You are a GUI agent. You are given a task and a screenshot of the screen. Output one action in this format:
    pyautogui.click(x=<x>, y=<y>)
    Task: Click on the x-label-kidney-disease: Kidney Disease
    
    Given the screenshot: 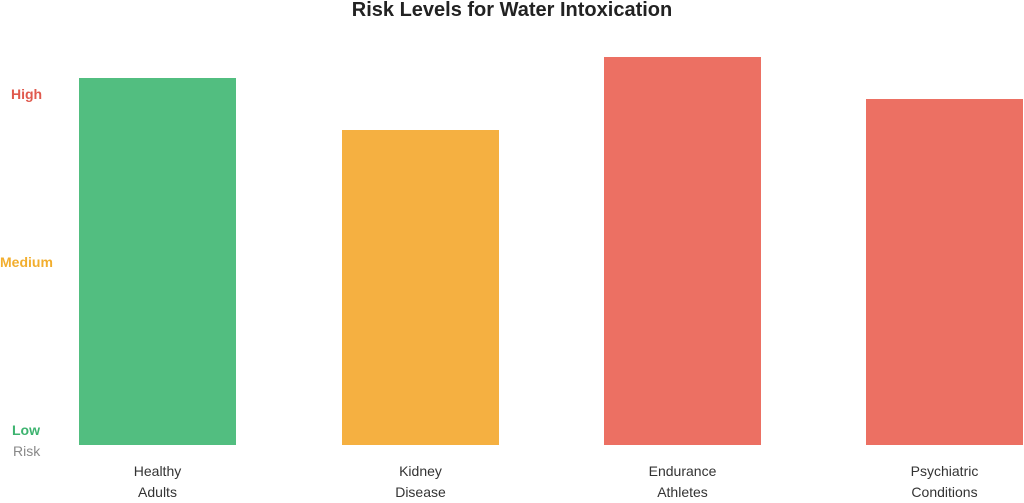 What is the action you would take?
    pyautogui.click(x=421, y=482)
    